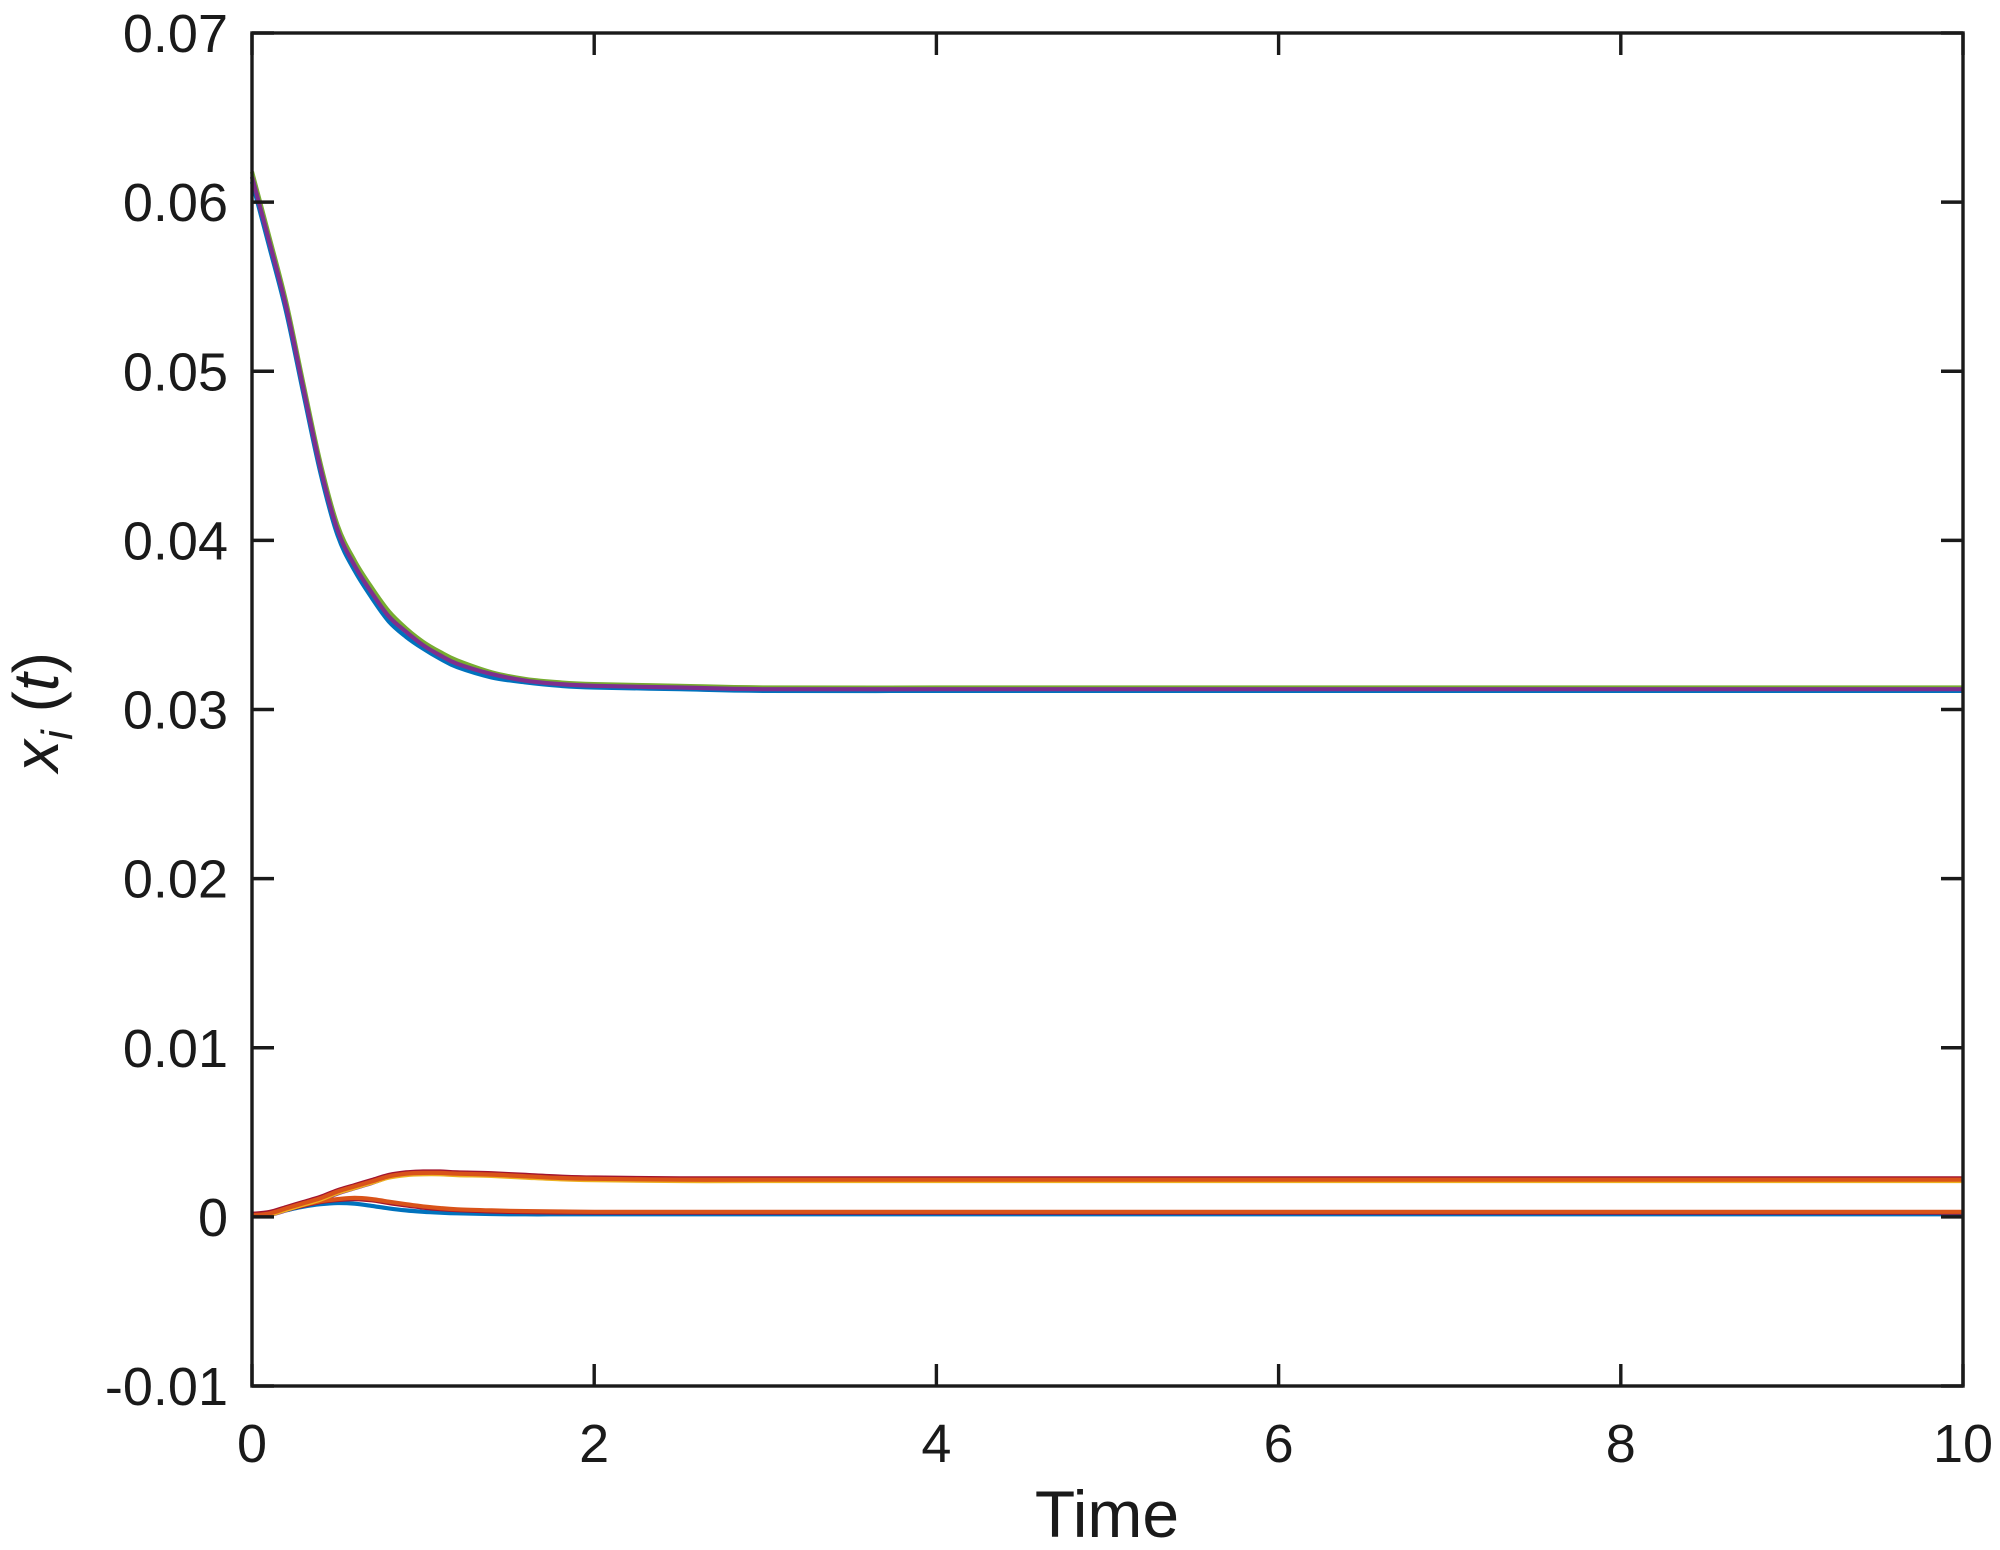  I want to click on y-tick-label: 0.05, so click(175, 372).